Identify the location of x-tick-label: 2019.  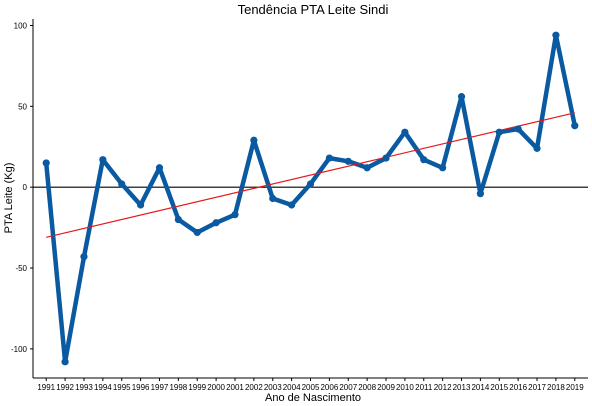
(575, 387).